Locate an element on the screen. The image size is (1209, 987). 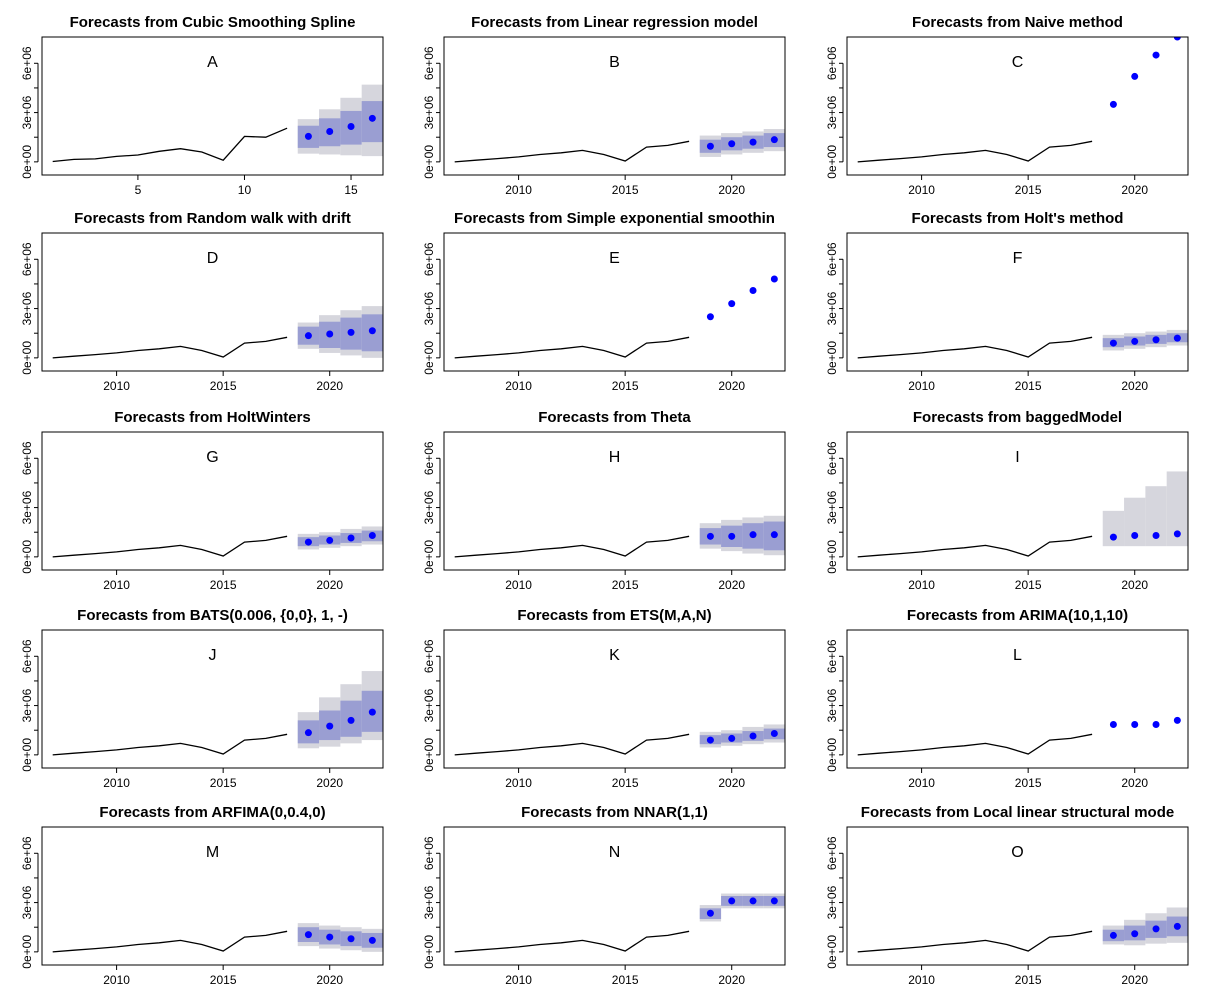
x-tick-label: 15 is located at coordinates (351, 190).